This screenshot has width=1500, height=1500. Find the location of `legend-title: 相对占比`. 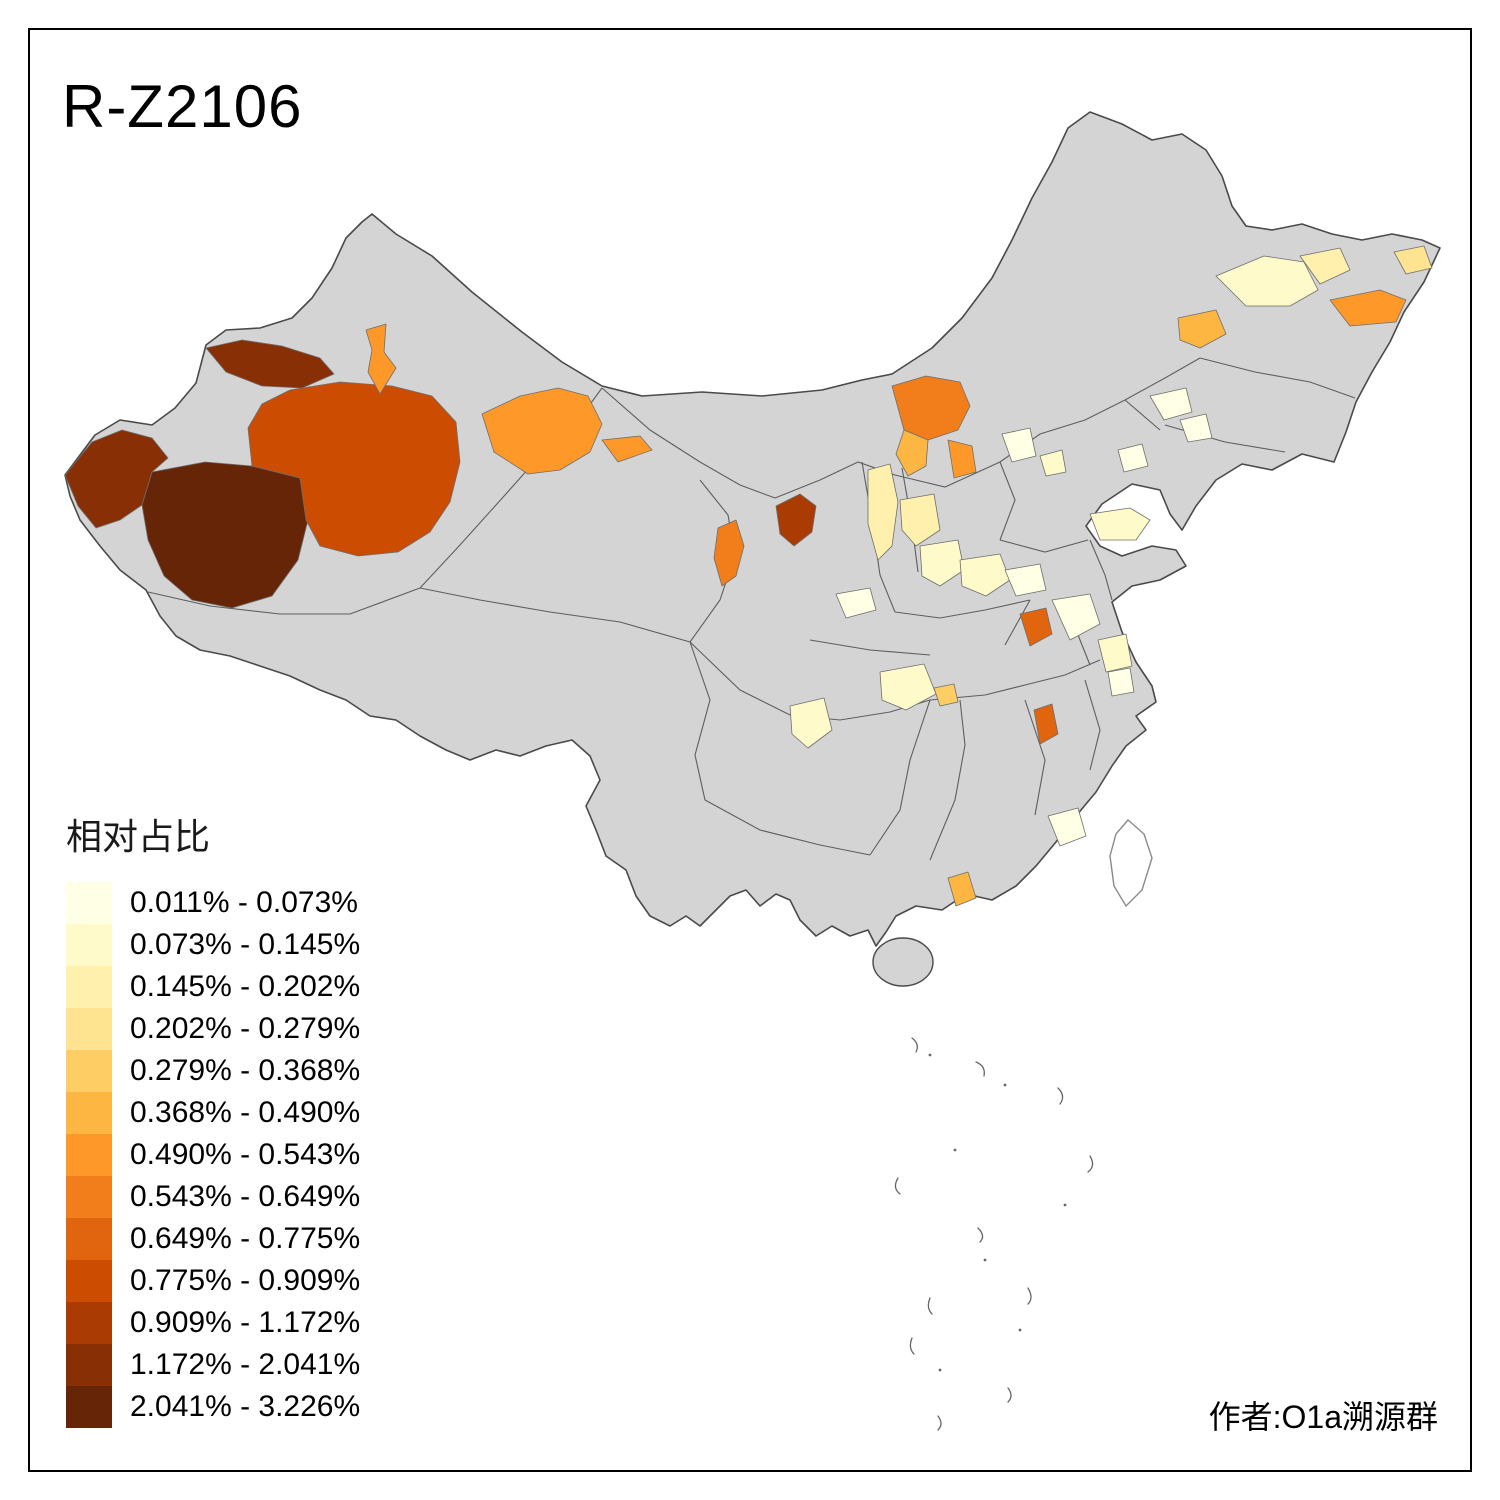

legend-title: 相对占比 is located at coordinates (138, 836).